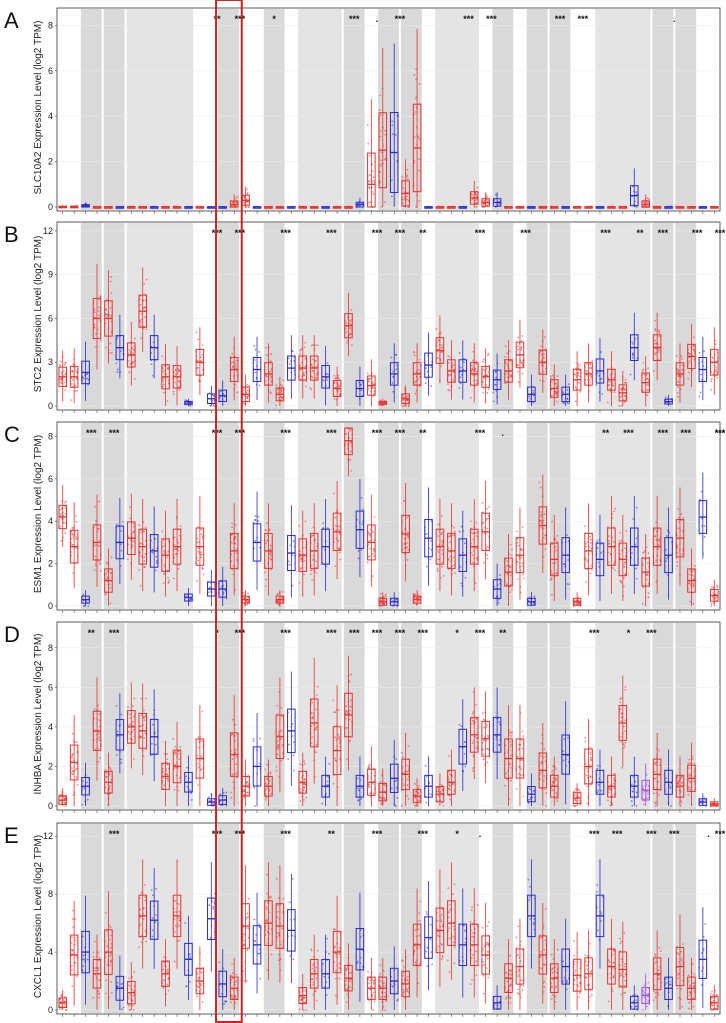  I want to click on panel-label: B, so click(11, 234).